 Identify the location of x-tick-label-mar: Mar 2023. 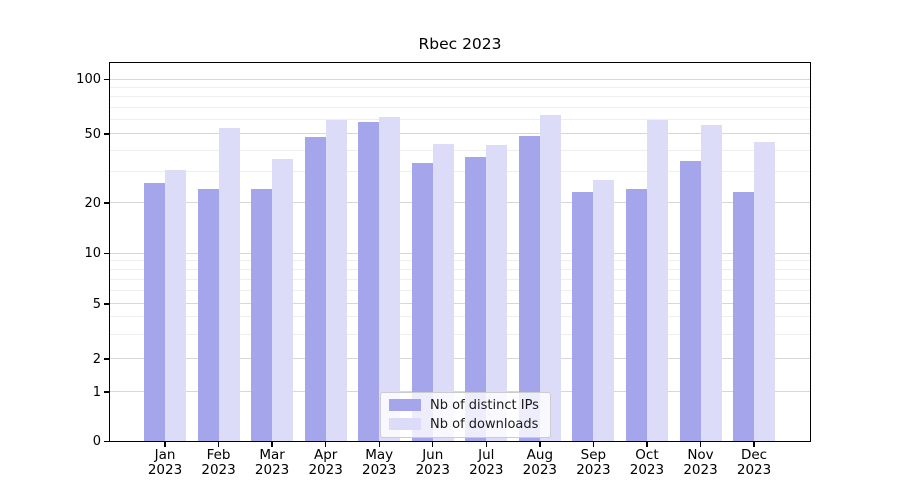
(272, 462).